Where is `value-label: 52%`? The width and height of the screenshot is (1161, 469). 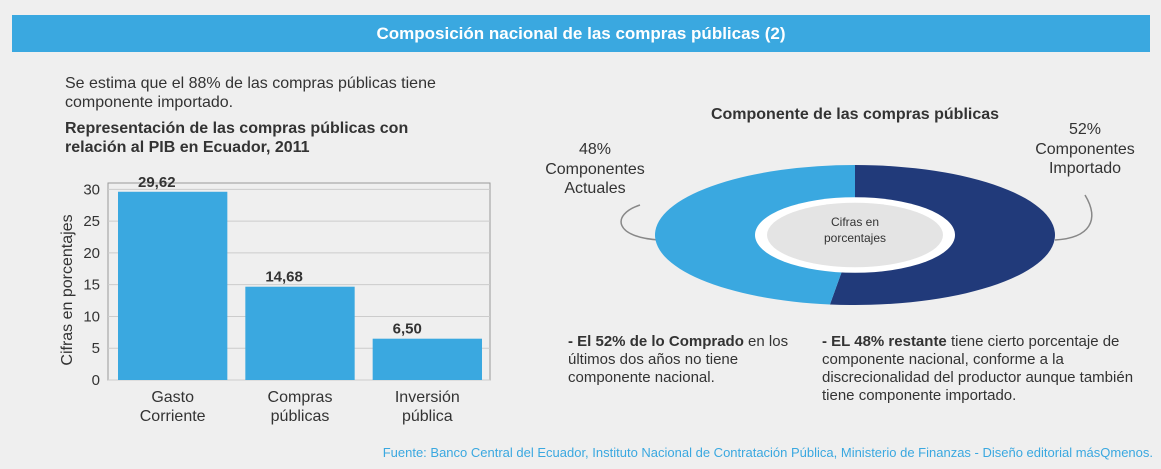
value-label: 52% is located at coordinates (1085, 129).